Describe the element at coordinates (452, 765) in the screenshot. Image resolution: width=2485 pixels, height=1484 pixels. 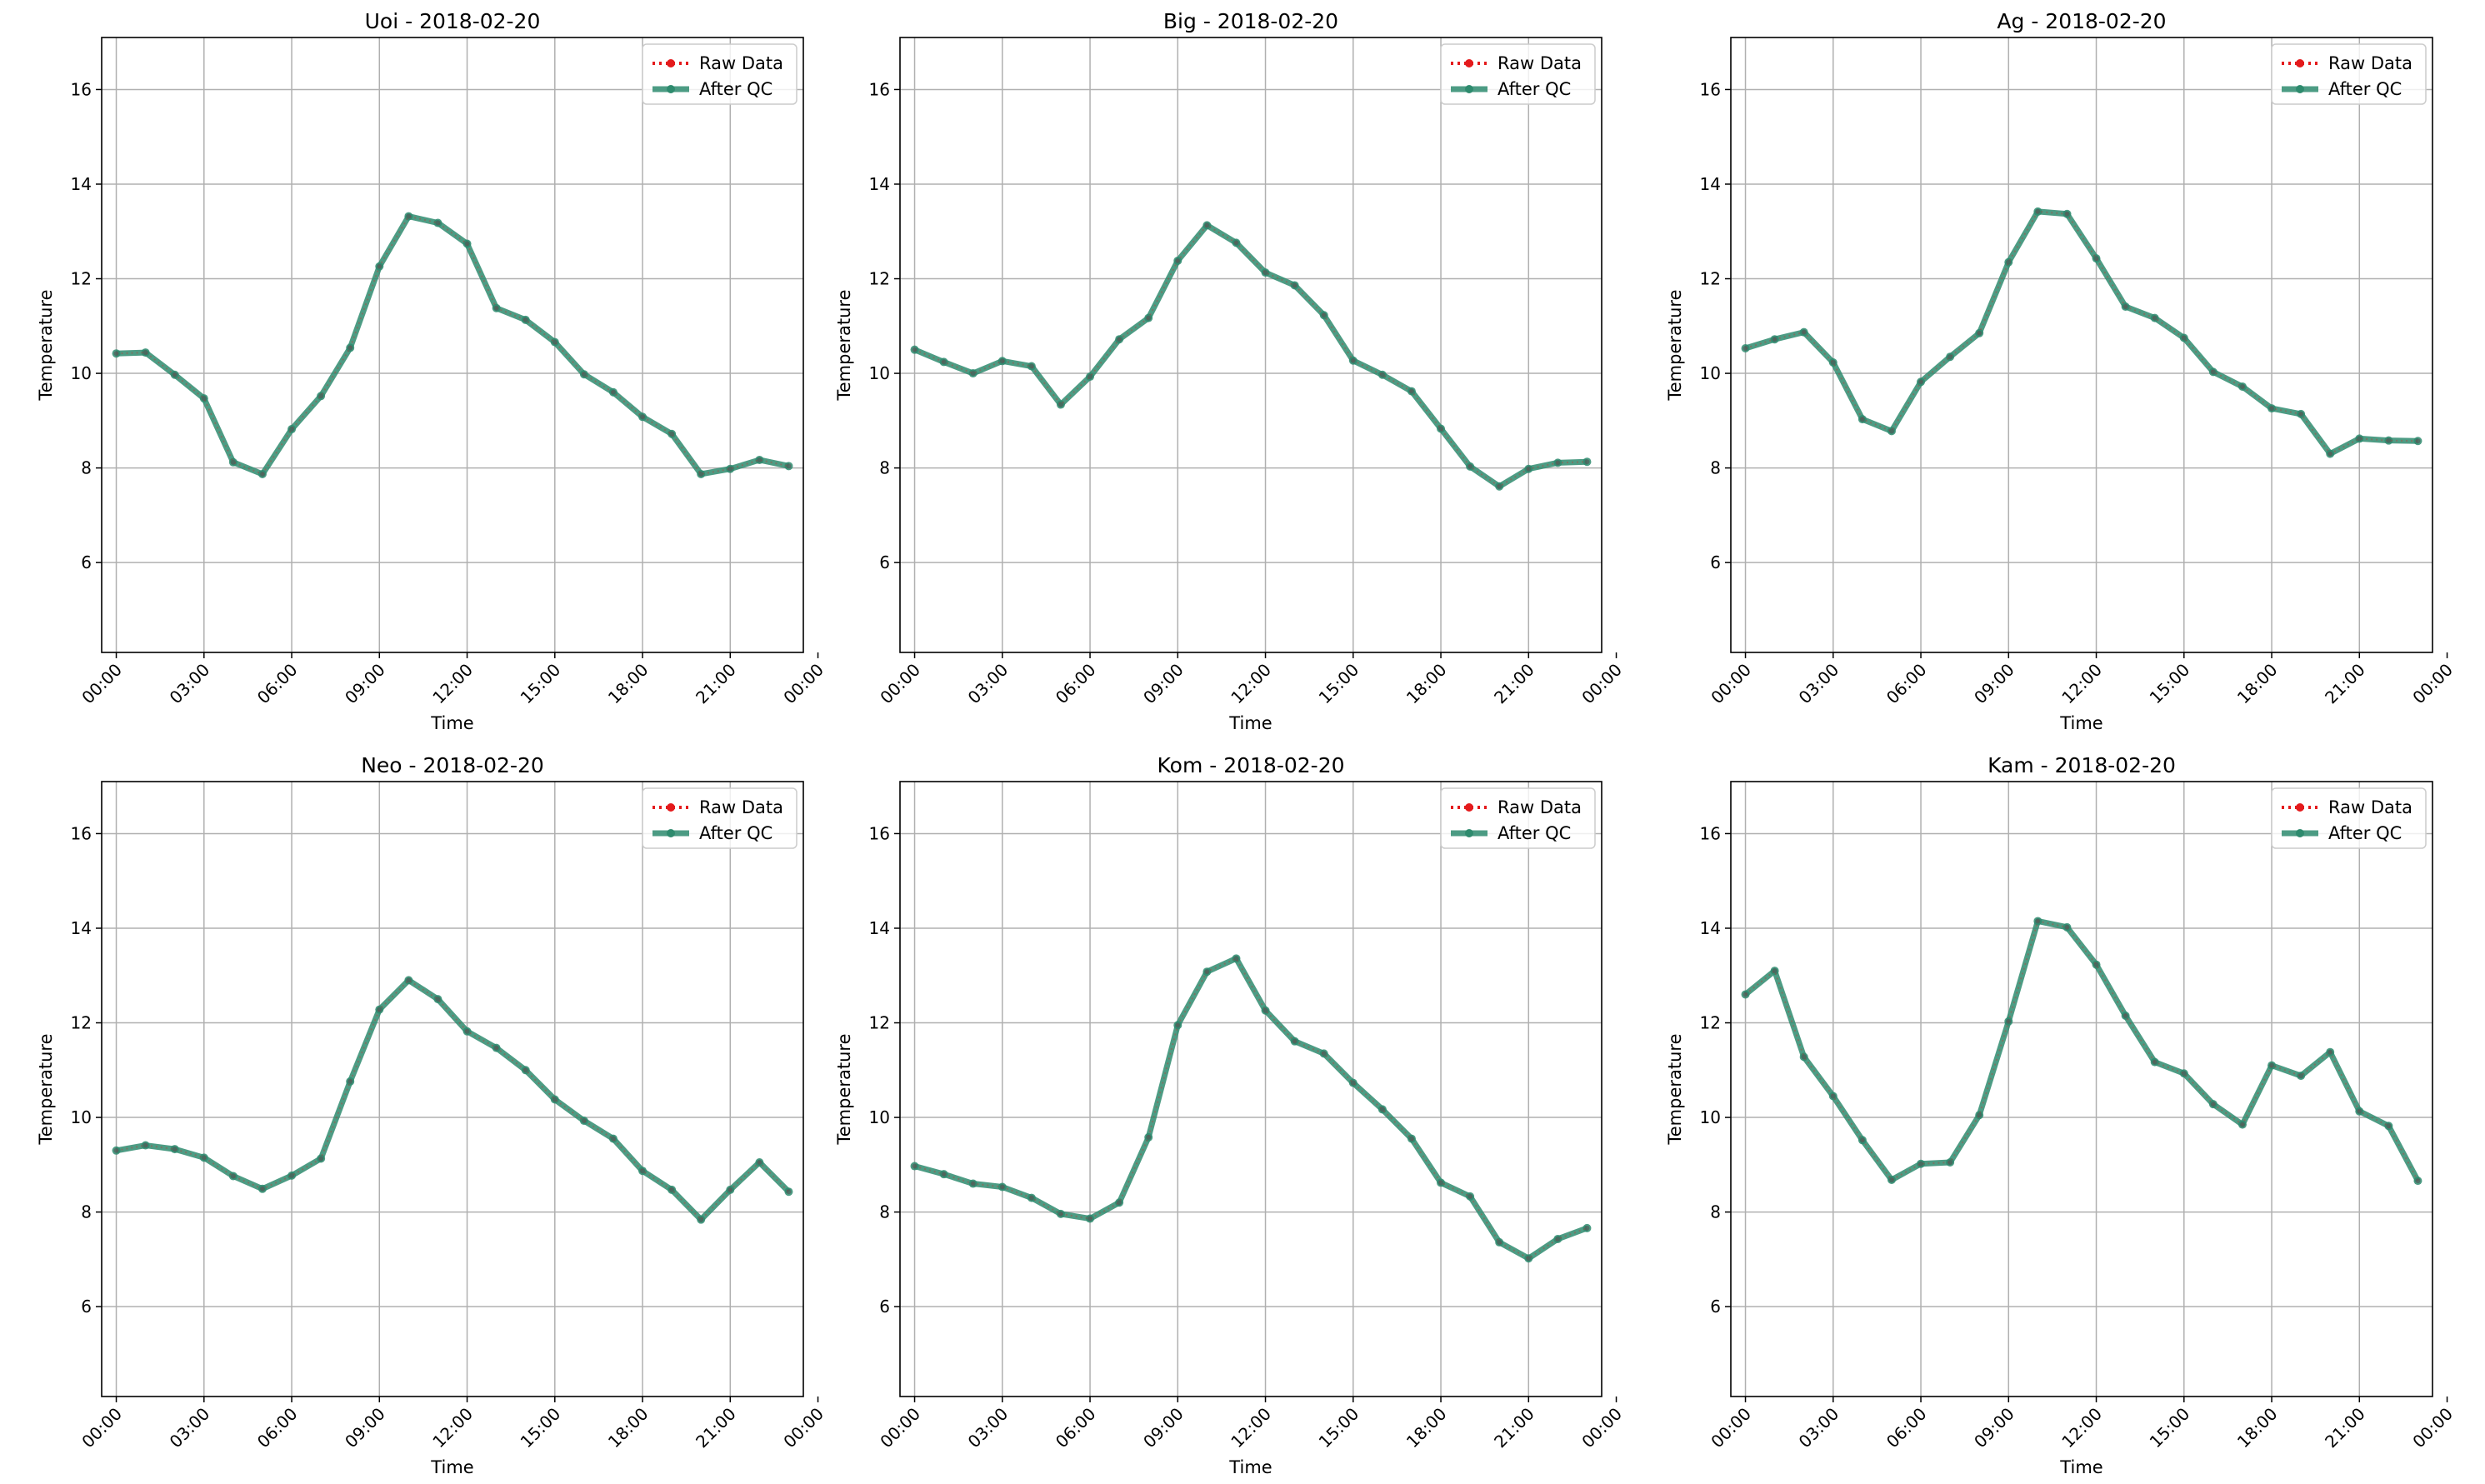
I see `chart-title: Neo - 2018-02-20` at that location.